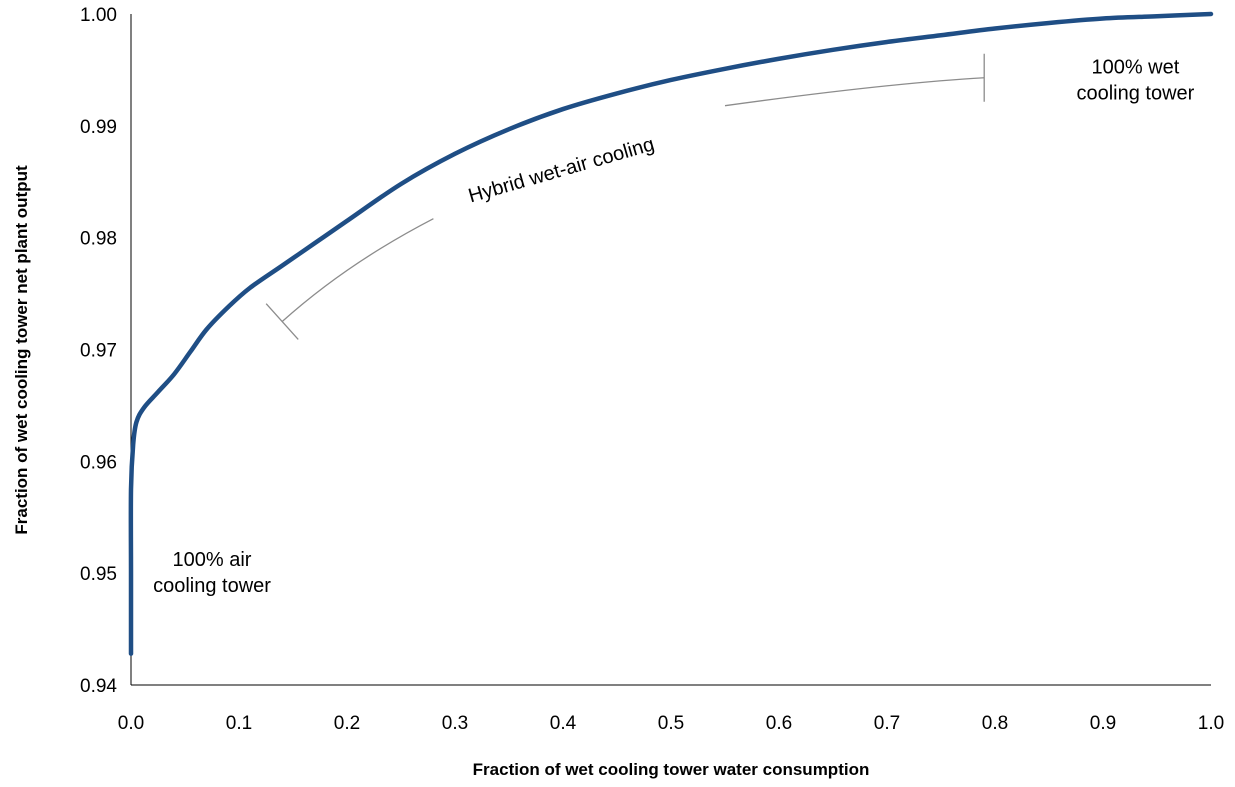 The height and width of the screenshot is (787, 1235). I want to click on chart-annotation: 100% air cooling tower, so click(212, 573).